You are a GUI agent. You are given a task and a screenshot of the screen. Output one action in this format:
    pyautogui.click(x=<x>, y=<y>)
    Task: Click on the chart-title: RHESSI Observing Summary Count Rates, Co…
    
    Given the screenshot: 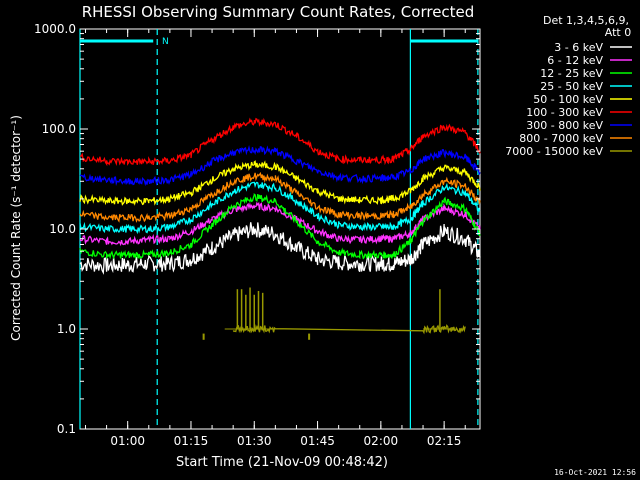 What is the action you would take?
    pyautogui.click(x=278, y=12)
    